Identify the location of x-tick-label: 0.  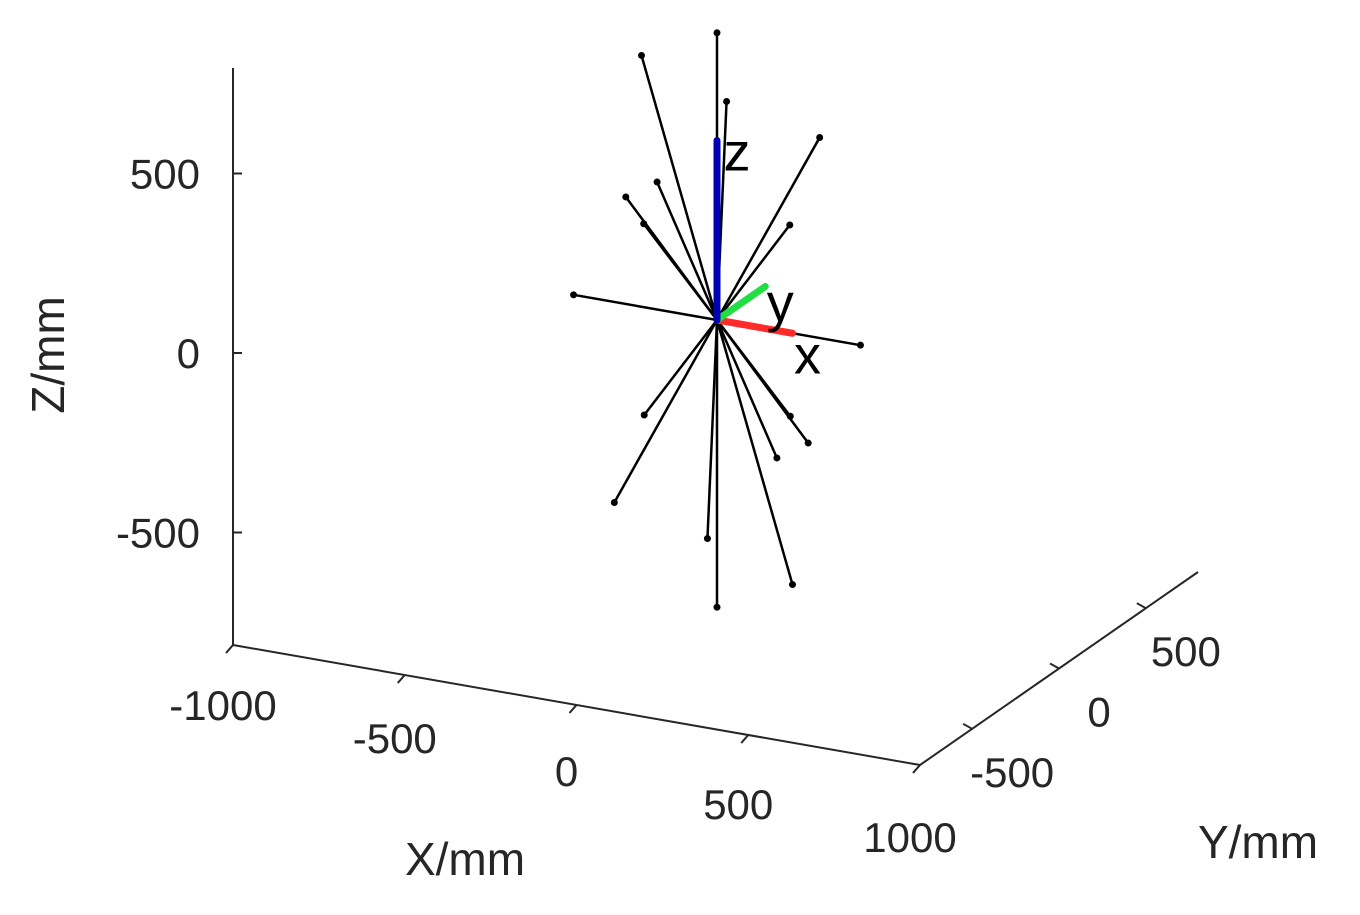
(566, 771).